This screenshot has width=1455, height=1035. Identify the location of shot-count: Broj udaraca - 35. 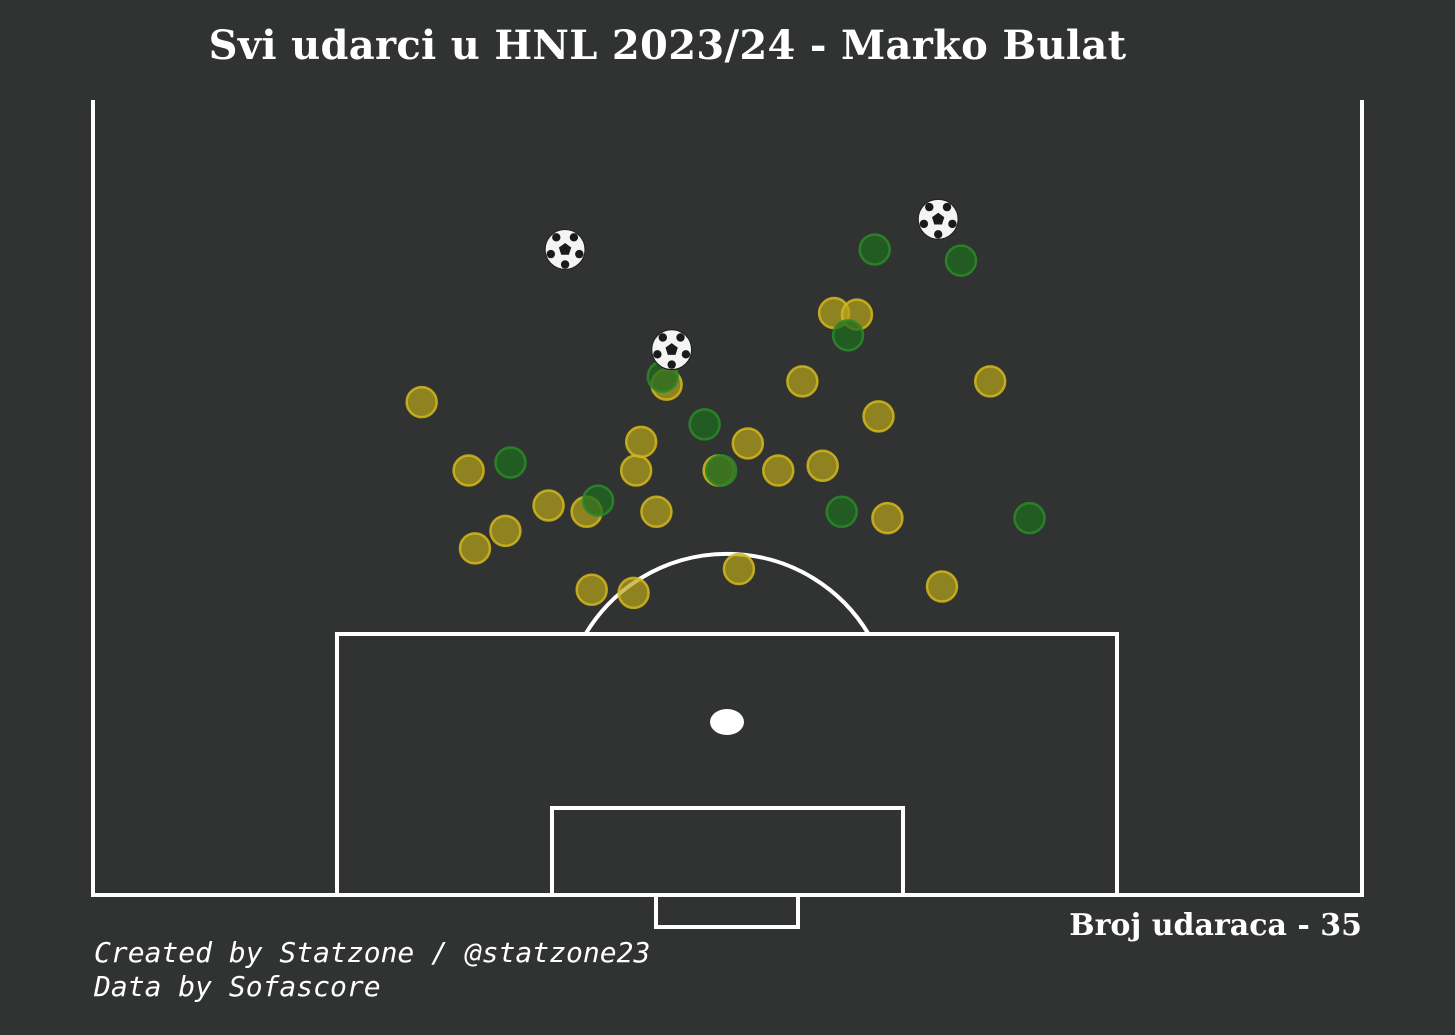
(1215, 925).